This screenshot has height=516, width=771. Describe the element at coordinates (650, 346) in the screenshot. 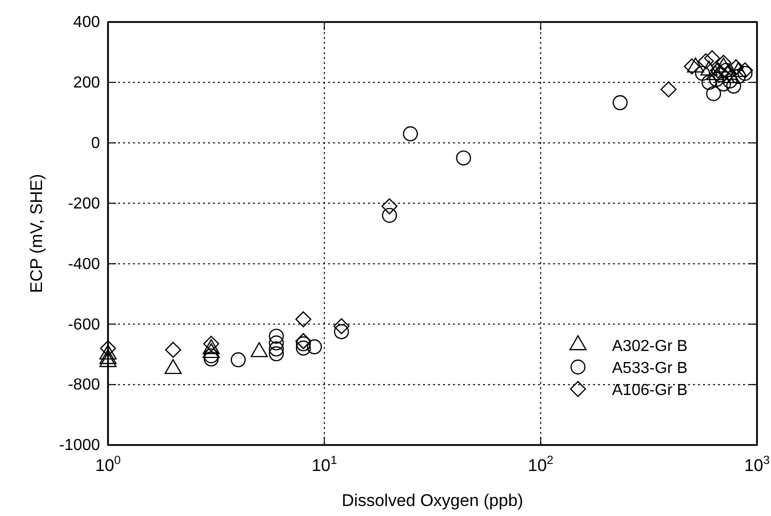

I see `legend-label: A302-Gr B` at that location.